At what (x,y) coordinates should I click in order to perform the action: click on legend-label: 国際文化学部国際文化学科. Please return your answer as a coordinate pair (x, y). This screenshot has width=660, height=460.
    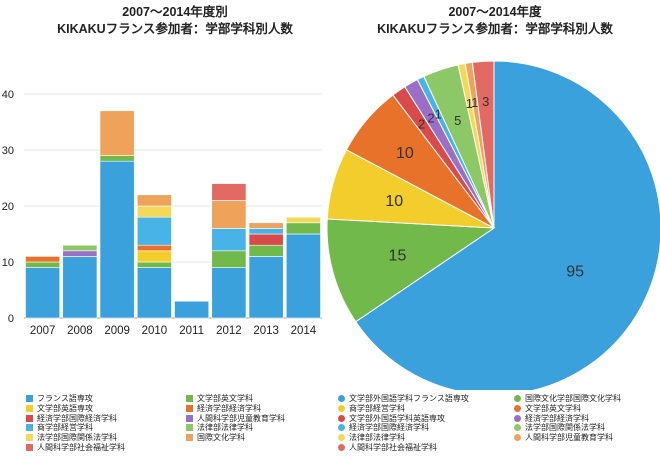
    Looking at the image, I should click on (573, 398).